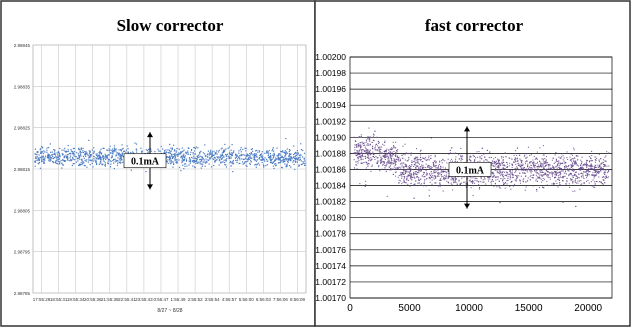 The height and width of the screenshot is (327, 631). What do you see at coordinates (330, 105) in the screenshot?
I see `fast-y-tick: 1.00194` at bounding box center [330, 105].